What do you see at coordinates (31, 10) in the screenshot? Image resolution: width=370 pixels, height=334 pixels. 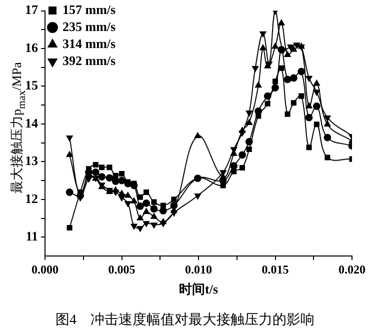 I see `y-tick-label: 17` at bounding box center [31, 10].